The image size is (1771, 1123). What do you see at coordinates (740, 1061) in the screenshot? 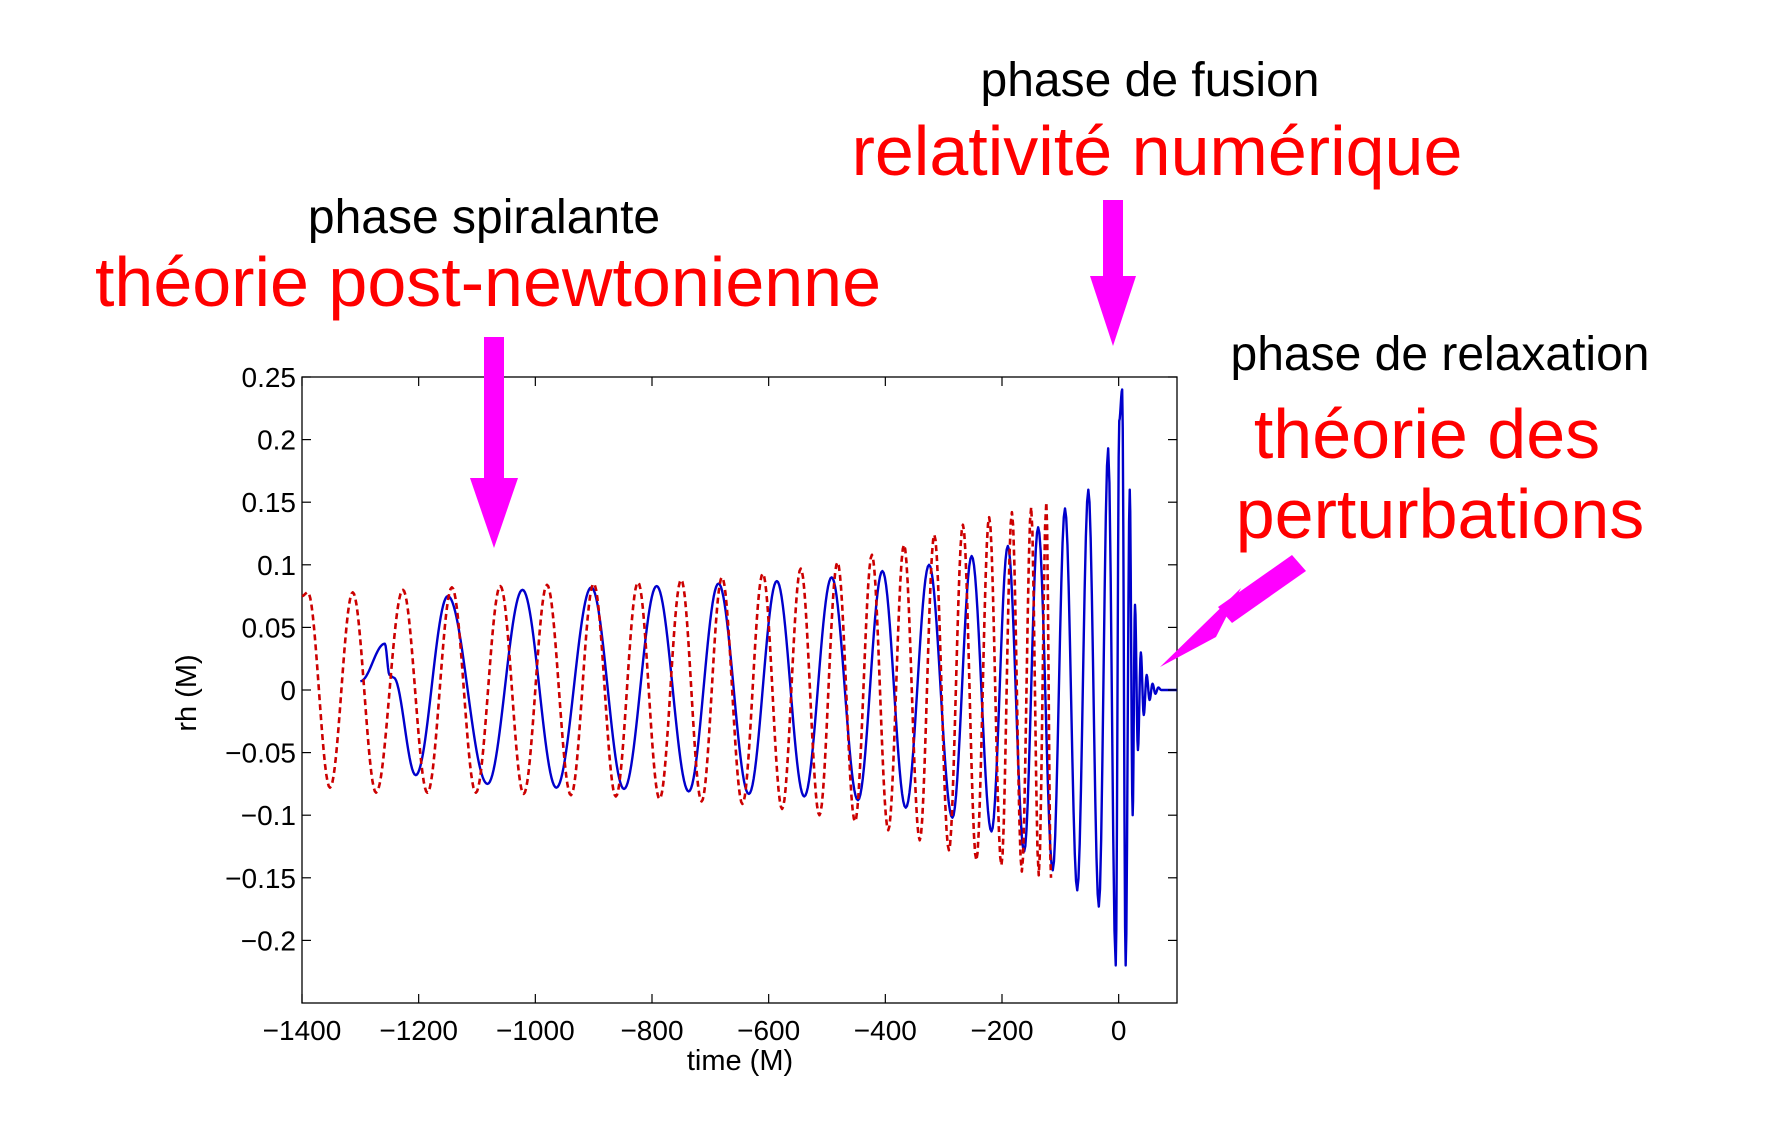
I see `x-axis-title: time (M)` at bounding box center [740, 1061].